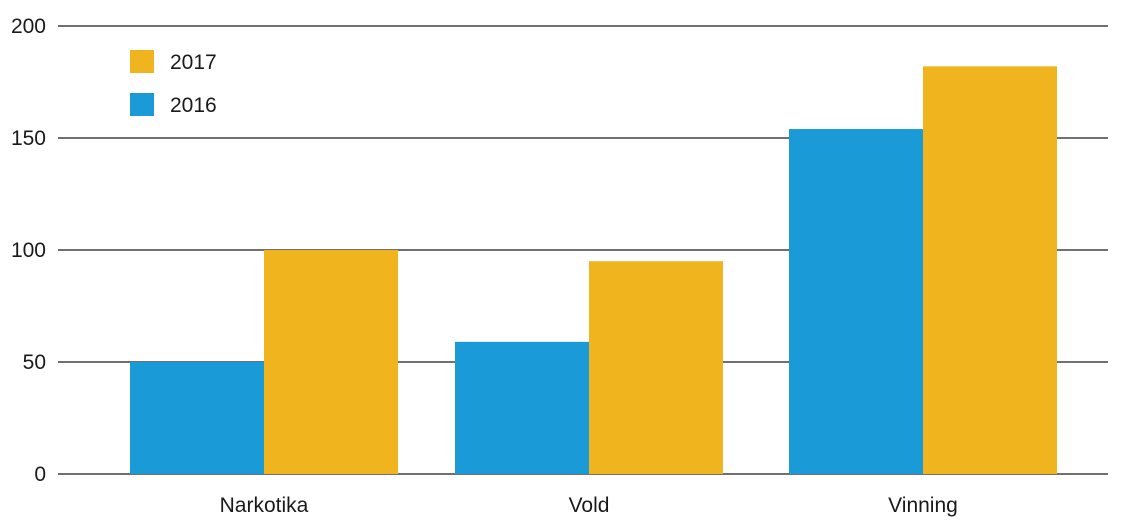 This screenshot has width=1123, height=523. Describe the element at coordinates (522, 407) in the screenshot. I see `bar-2016-vold` at that location.